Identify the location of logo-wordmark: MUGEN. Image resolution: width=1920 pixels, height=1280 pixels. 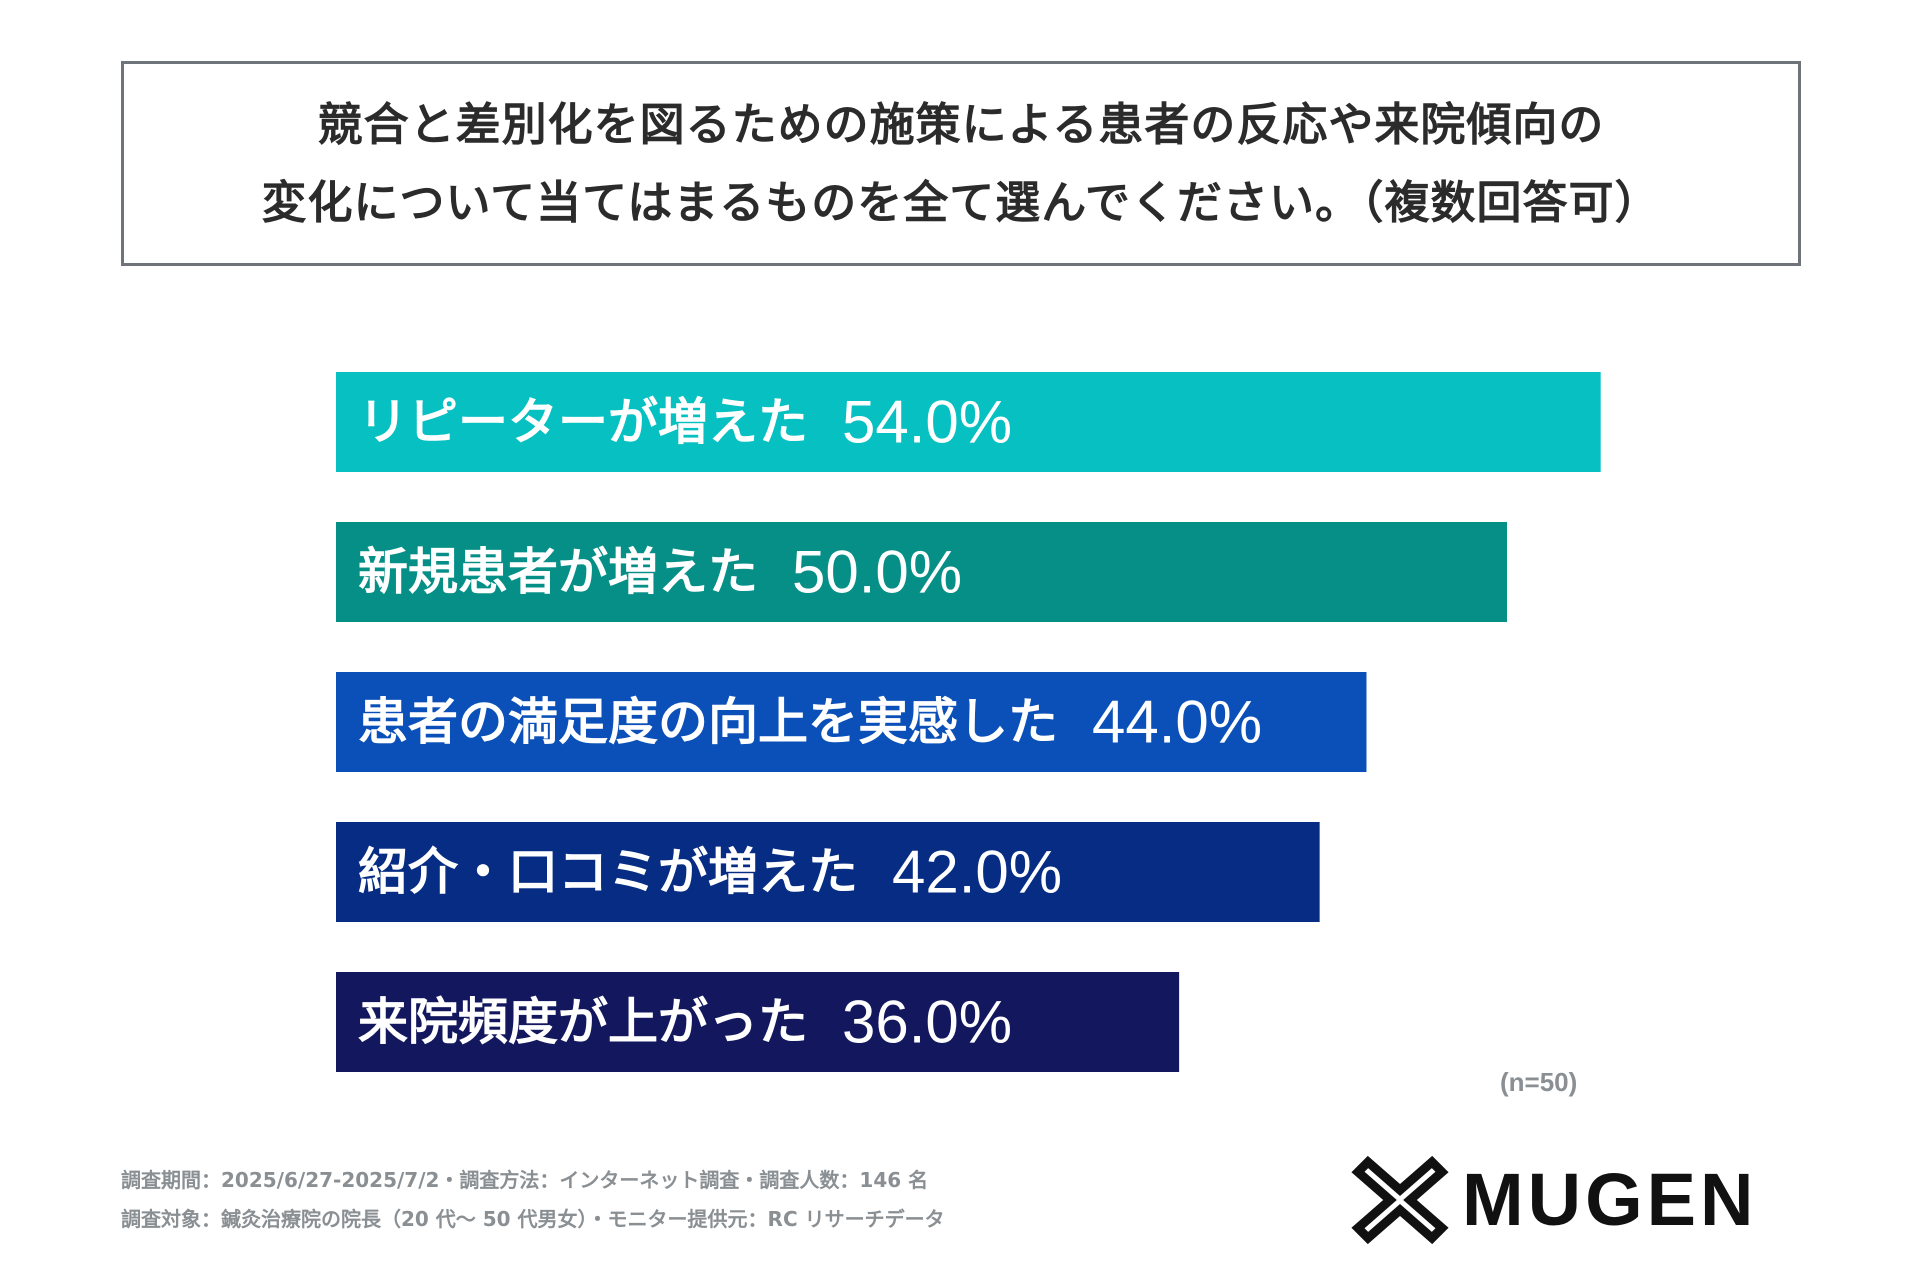
(1610, 1199).